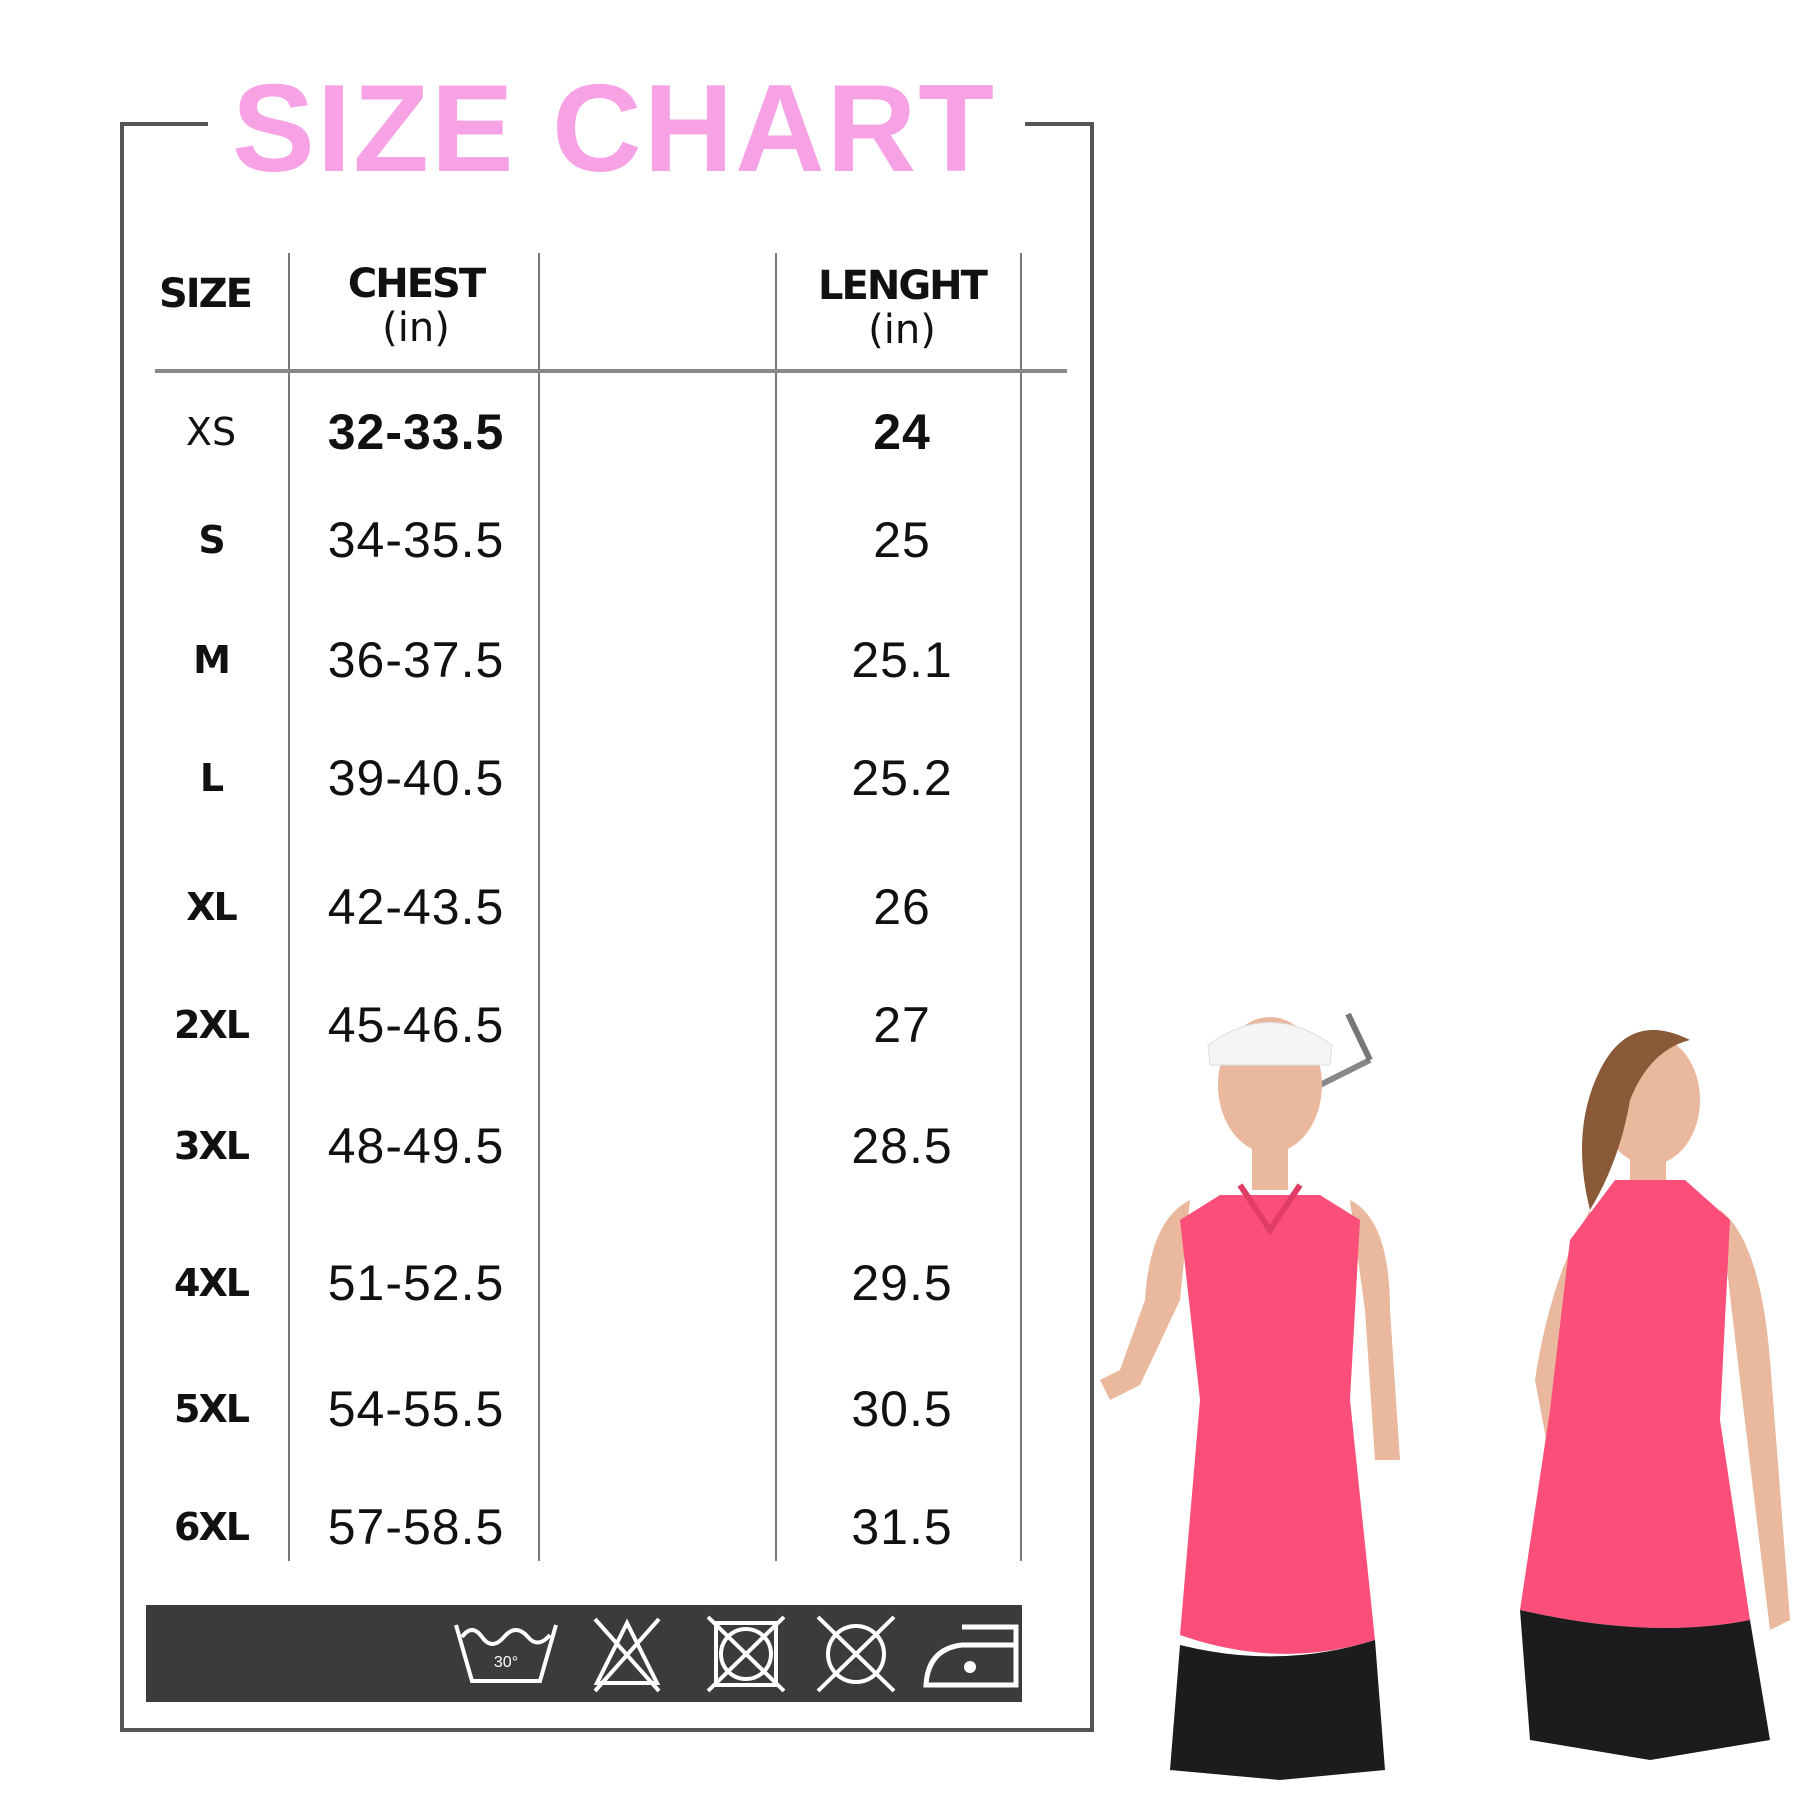  Describe the element at coordinates (212, 1527) in the screenshot. I see `row-size: 6XL` at that location.